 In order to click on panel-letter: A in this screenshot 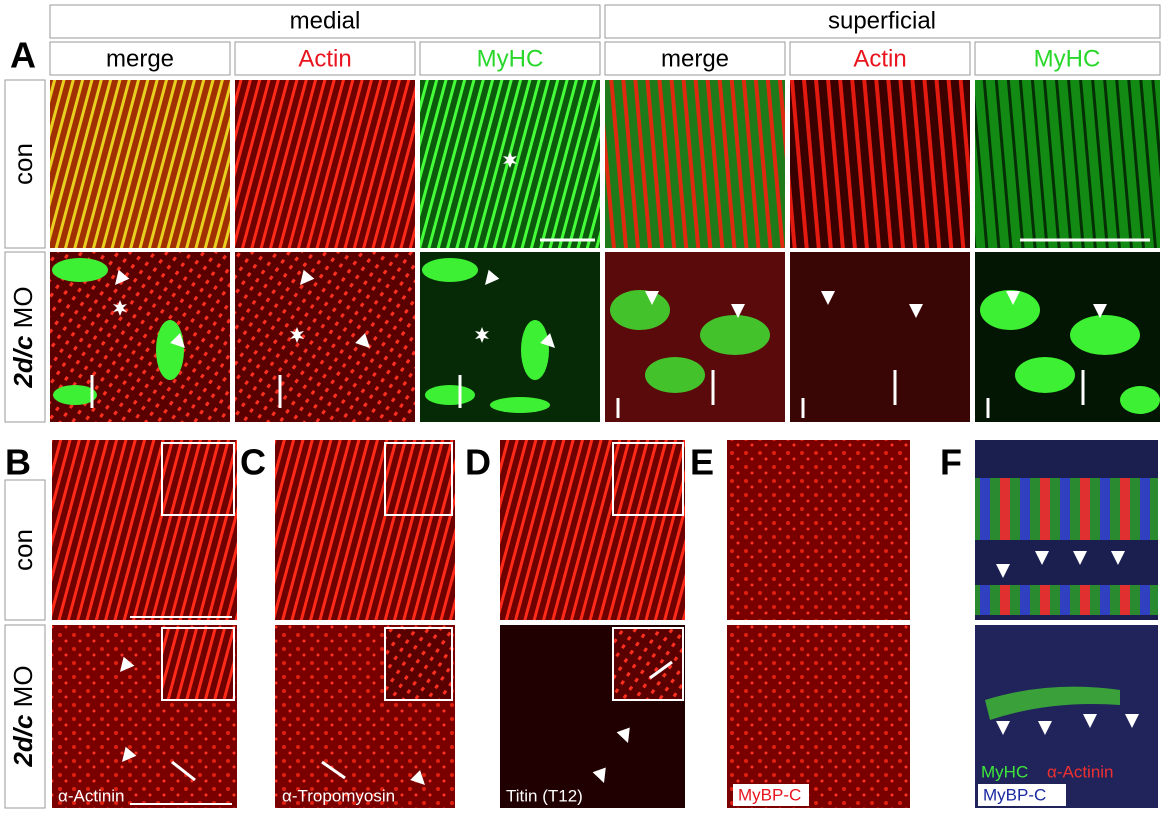, I will do `click(23, 55)`.